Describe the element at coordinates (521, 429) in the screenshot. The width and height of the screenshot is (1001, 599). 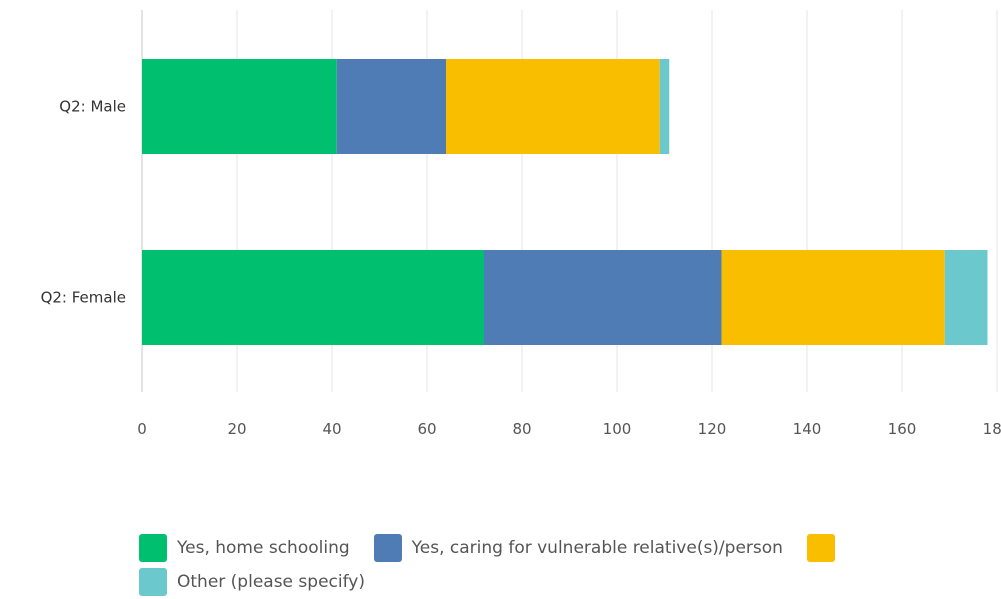
I see `x-tick-label-80: 80` at that location.